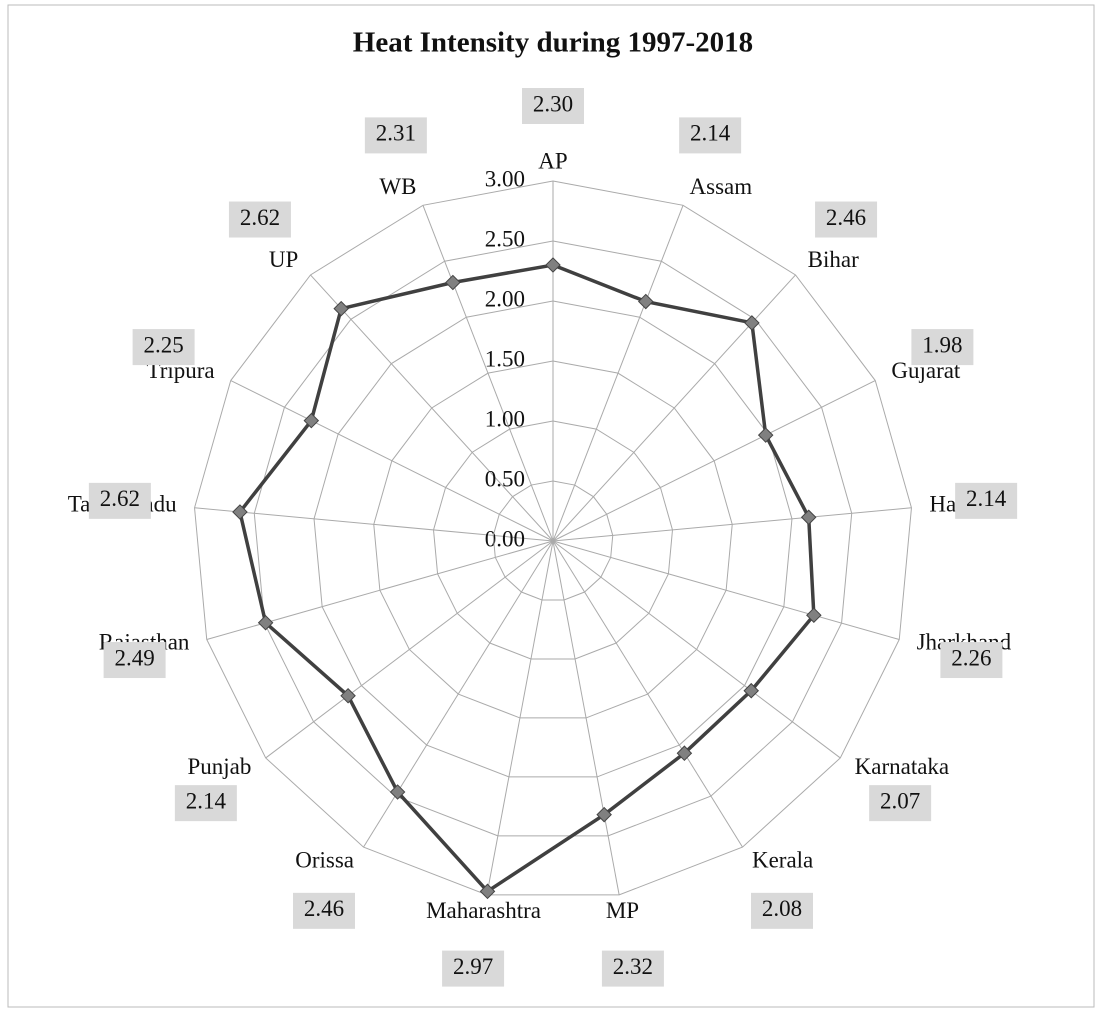 The height and width of the screenshot is (1014, 1096). What do you see at coordinates (900, 800) in the screenshot?
I see `value-label: 2.07` at bounding box center [900, 800].